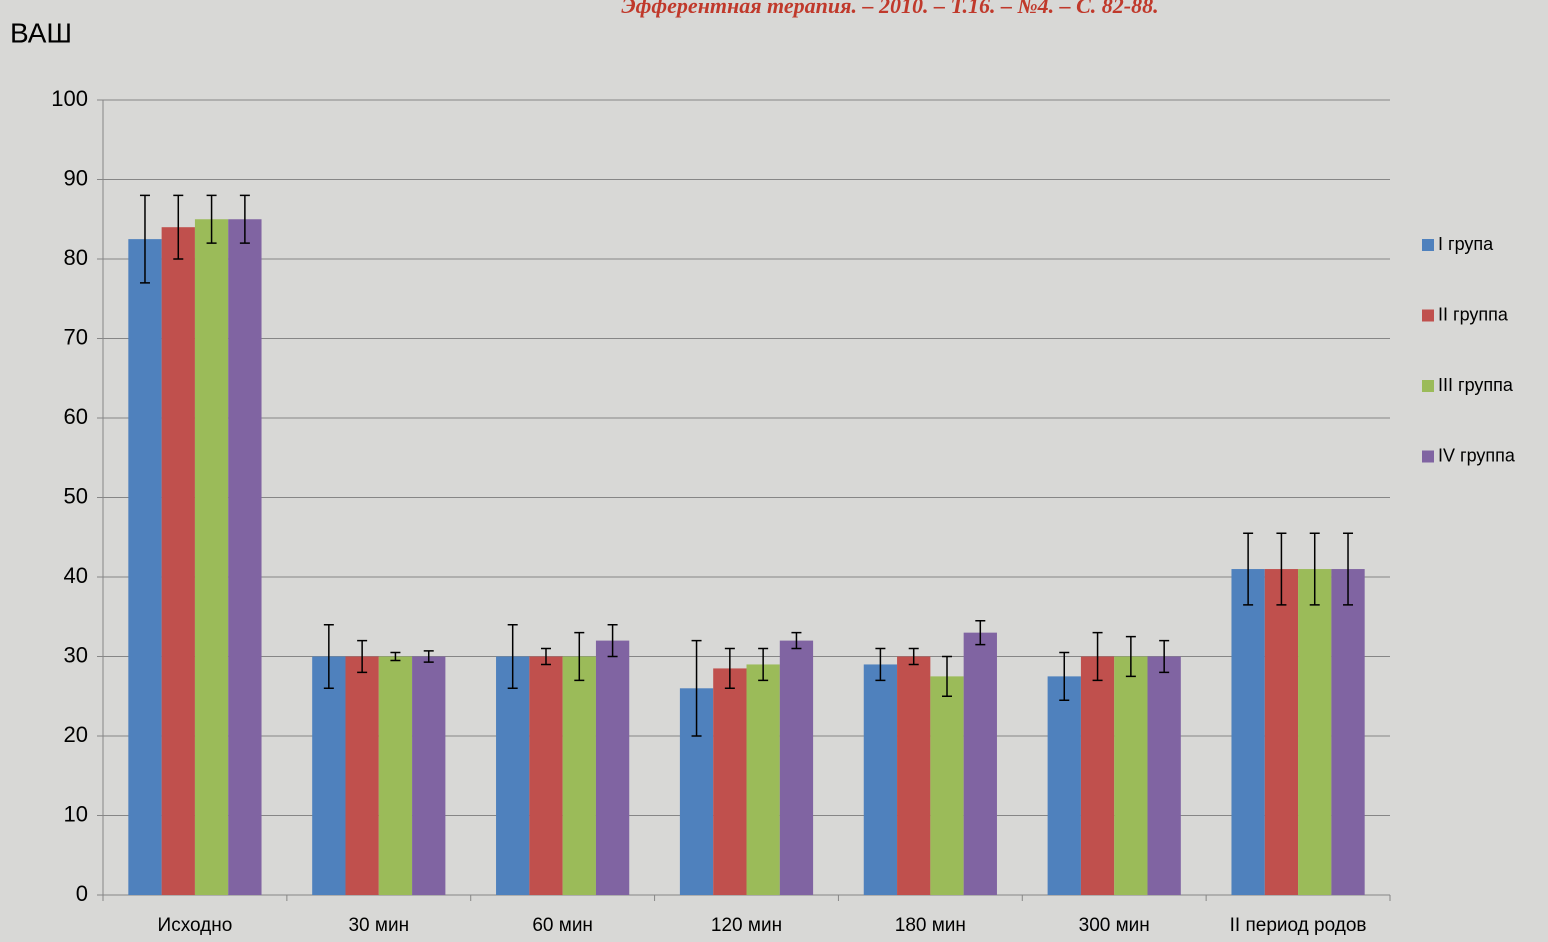 The width and height of the screenshot is (1548, 942). What do you see at coordinates (378, 925) in the screenshot?
I see `x-tick-label: 30 мин` at bounding box center [378, 925].